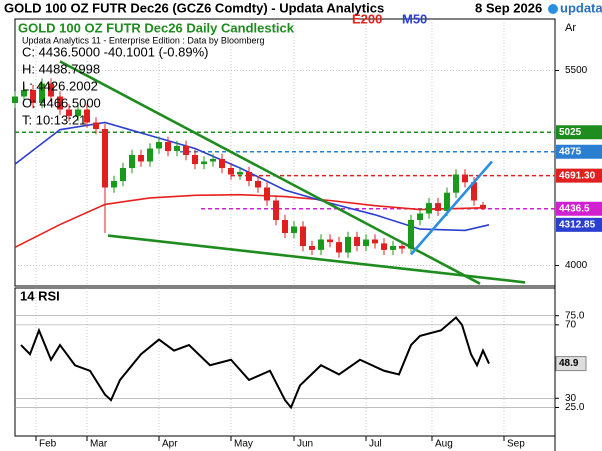  I want to click on info-text: L: 4426.2002, so click(60, 85).